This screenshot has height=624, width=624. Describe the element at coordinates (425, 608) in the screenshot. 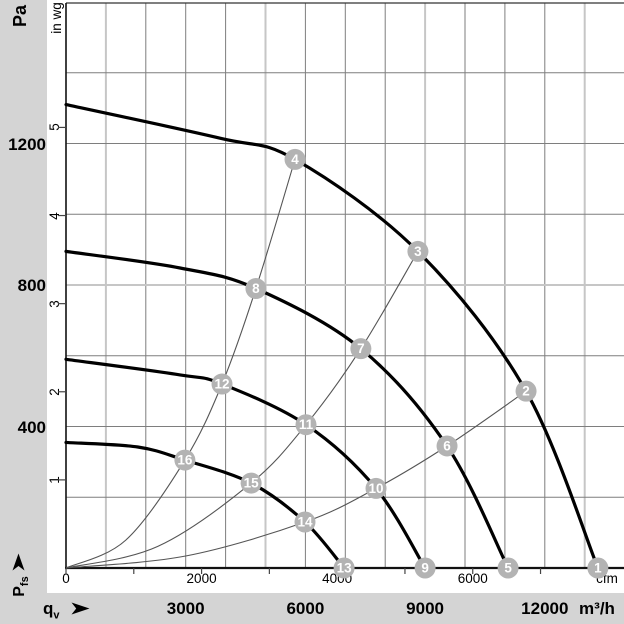

I see `m3h-tick-label-9000: 9000` at that location.